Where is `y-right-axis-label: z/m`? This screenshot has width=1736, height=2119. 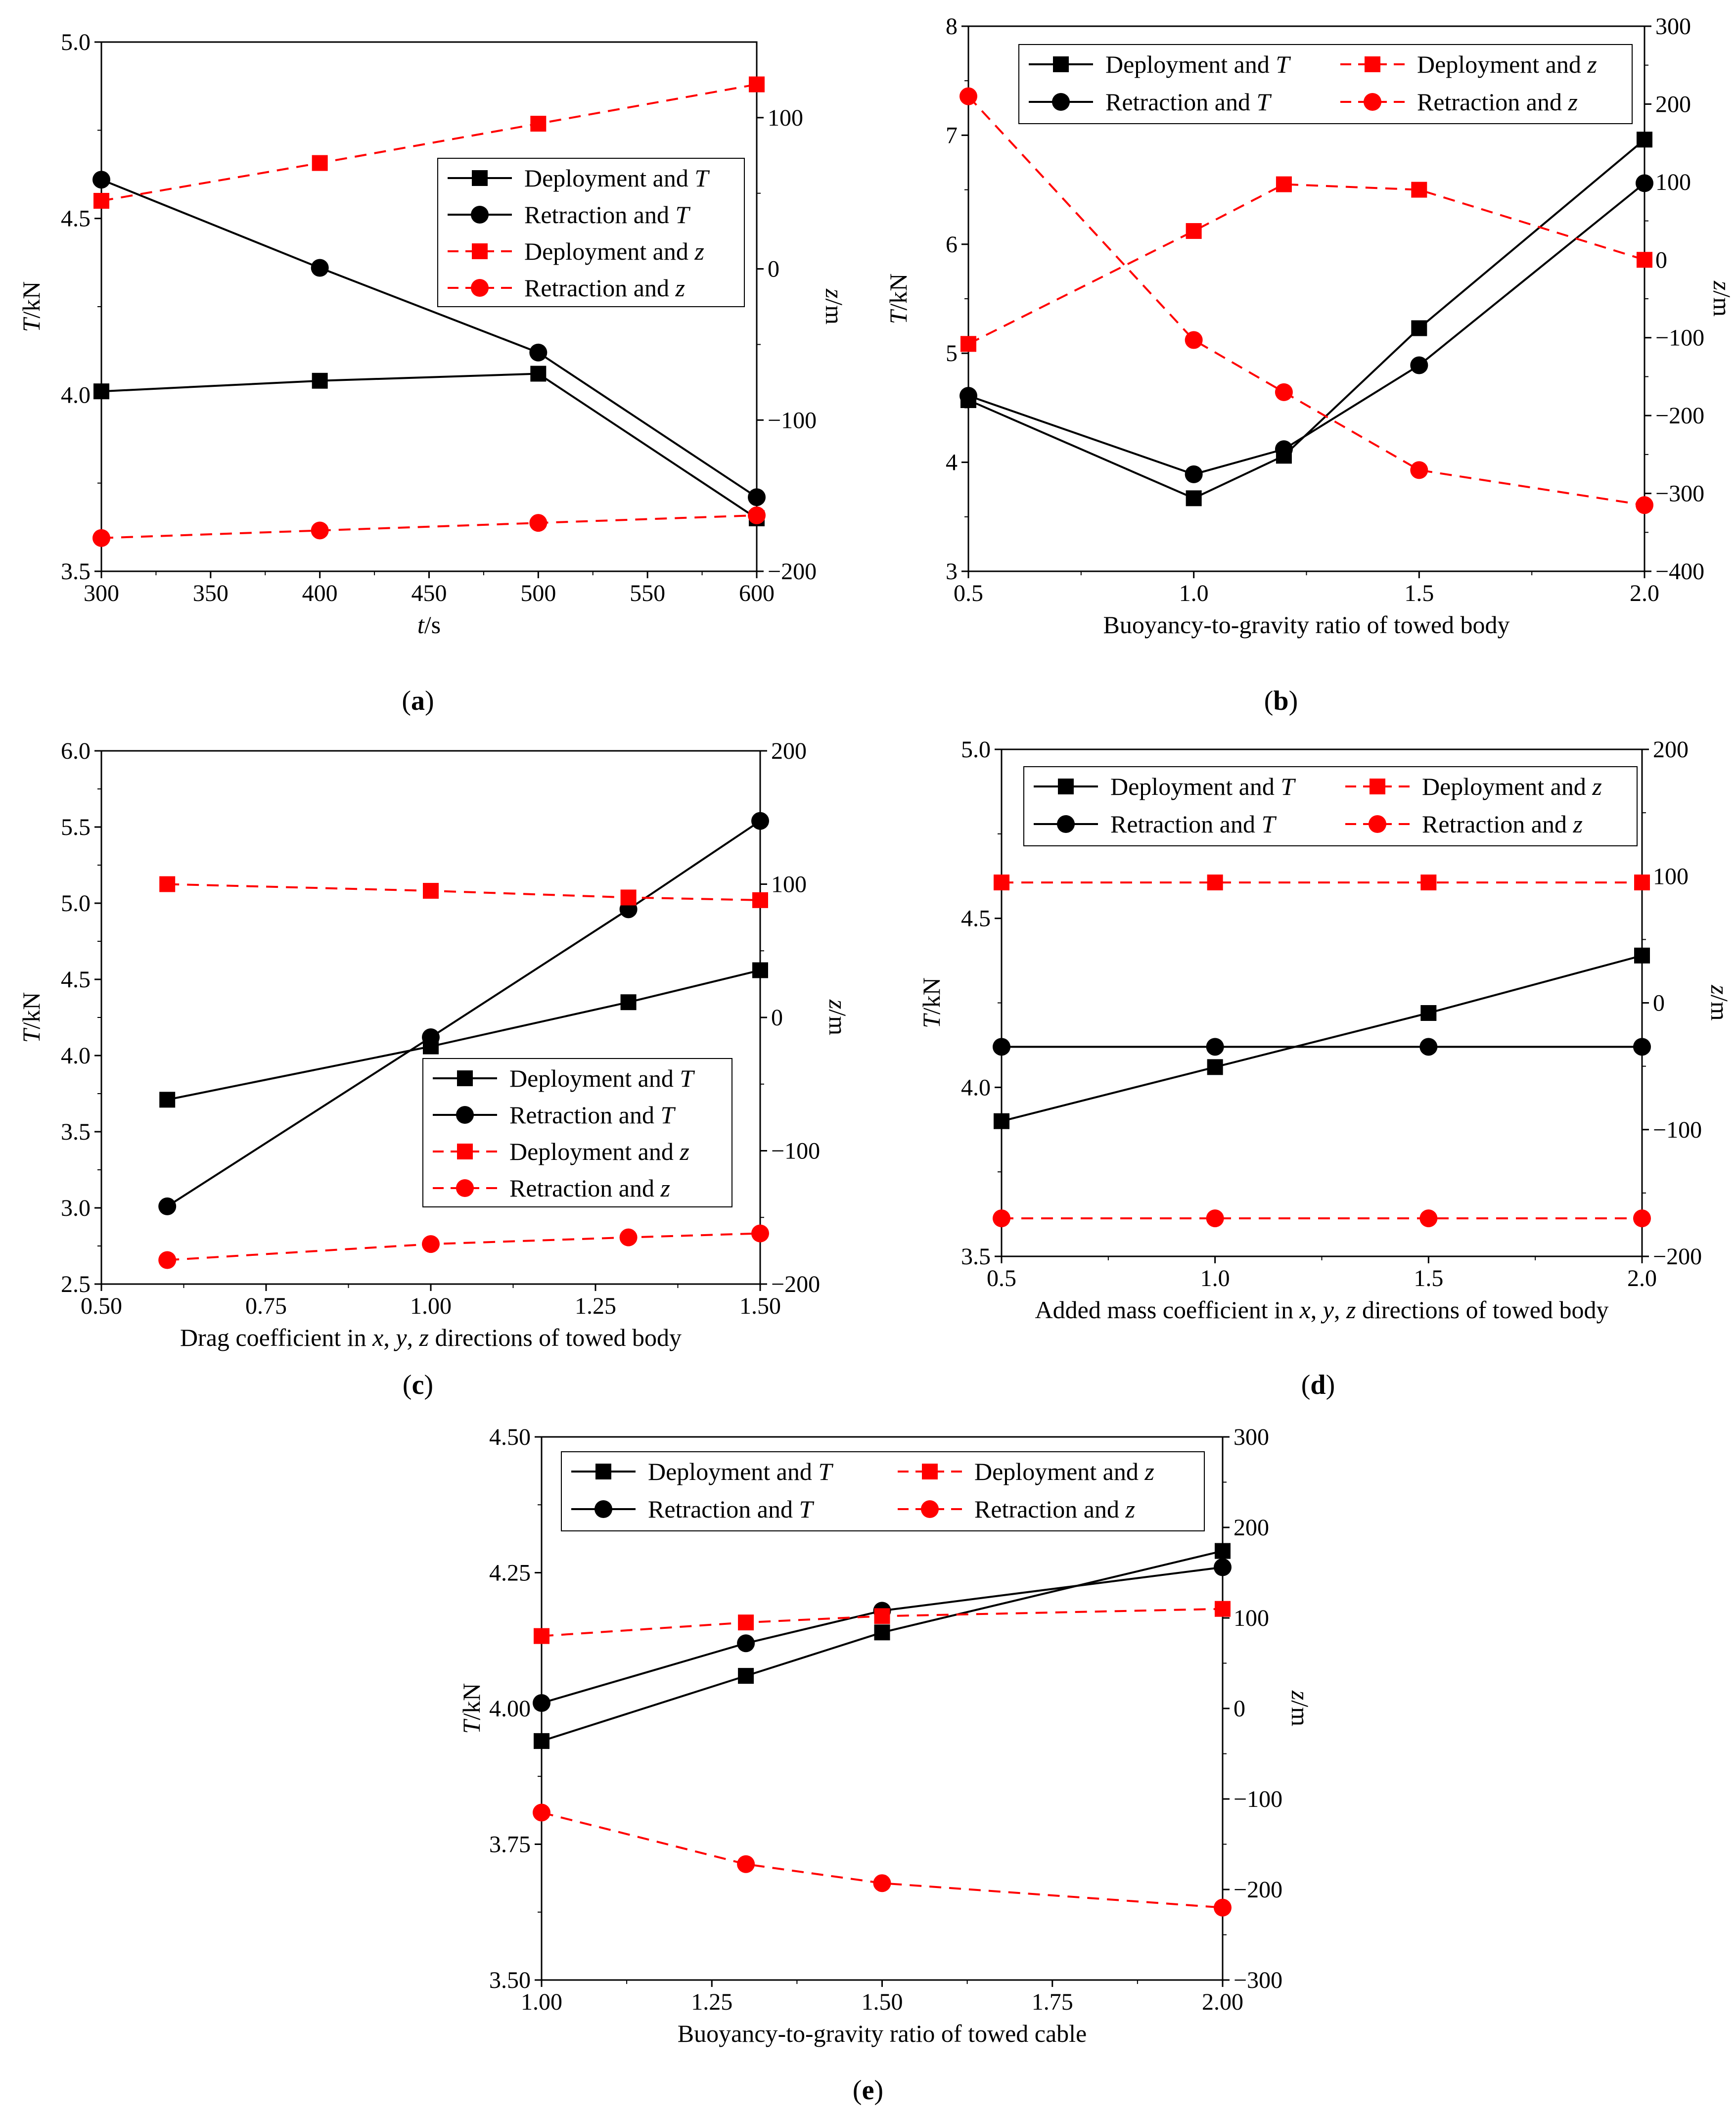
y-right-axis-label: z/m is located at coordinates (1722, 299).